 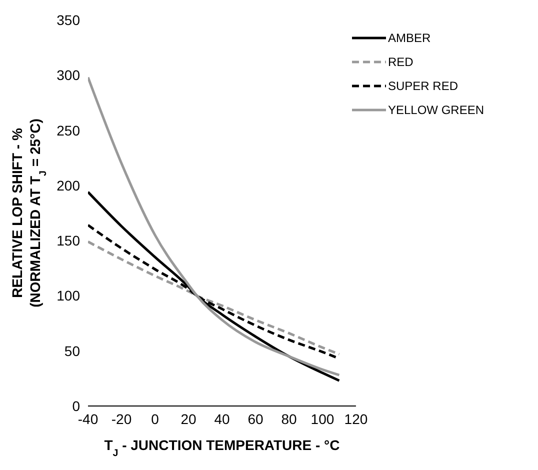 I want to click on x-tick-label: 100, so click(x=322, y=418).